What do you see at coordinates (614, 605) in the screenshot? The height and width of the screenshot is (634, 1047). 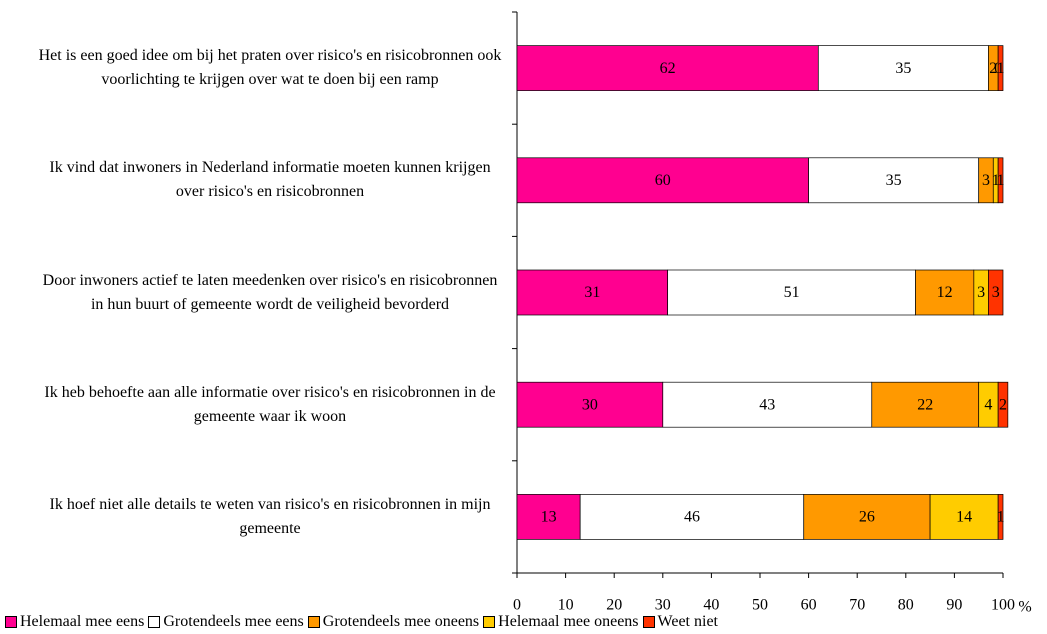 I see `x-tick-label: 20` at bounding box center [614, 605].